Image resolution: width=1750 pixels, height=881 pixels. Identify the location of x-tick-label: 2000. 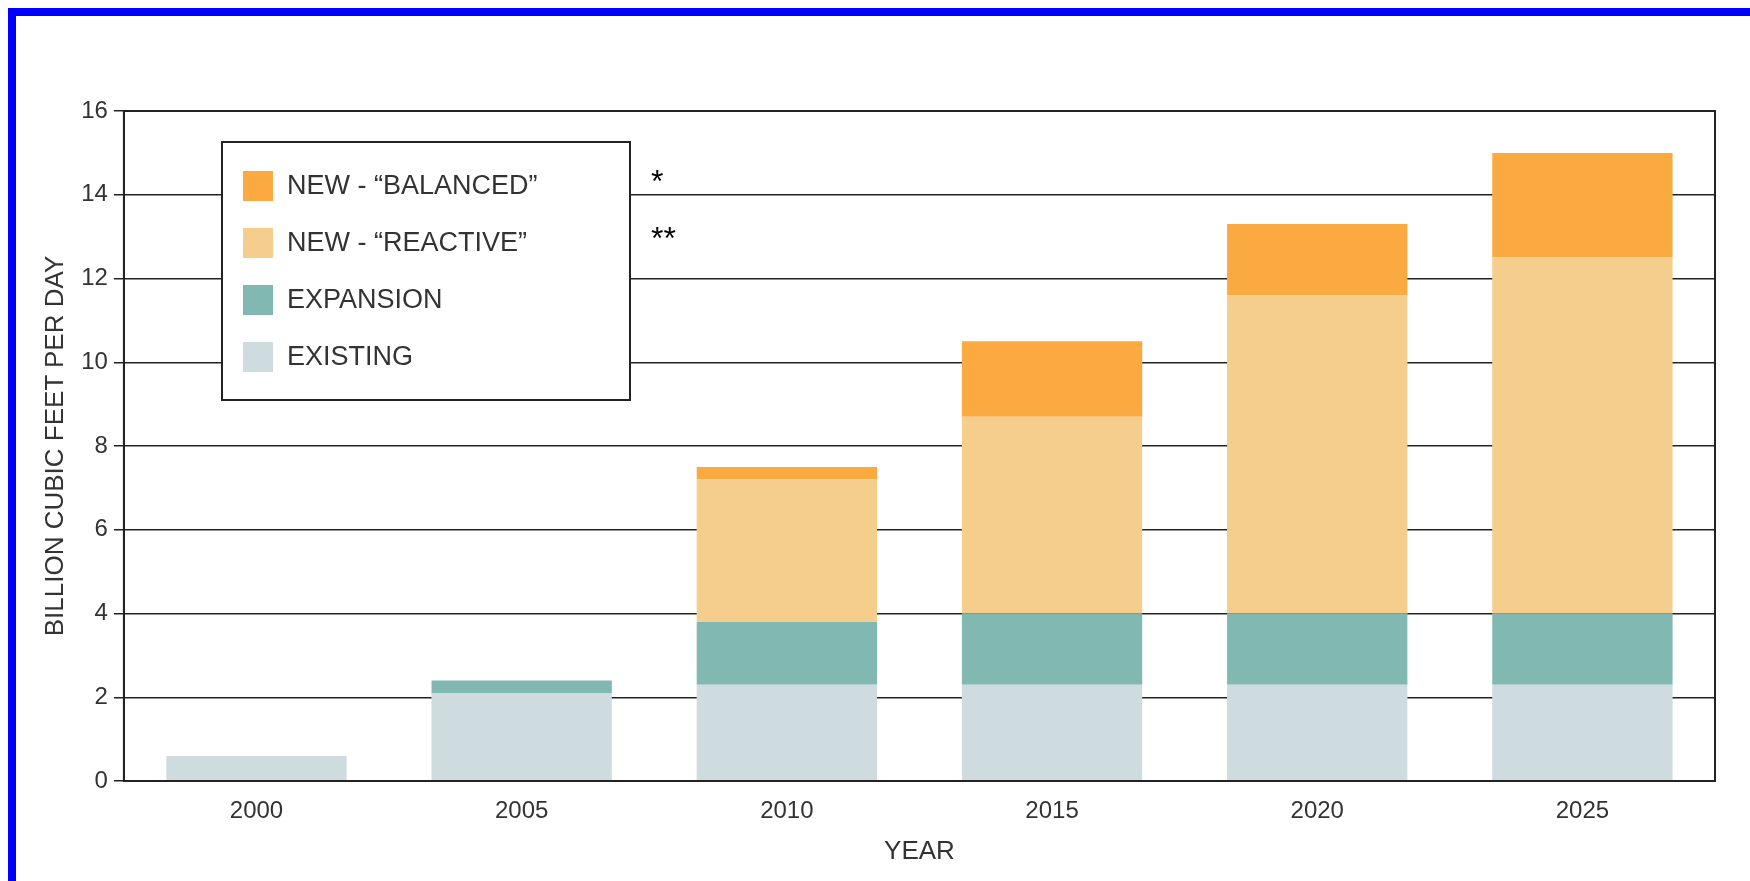
(256, 810).